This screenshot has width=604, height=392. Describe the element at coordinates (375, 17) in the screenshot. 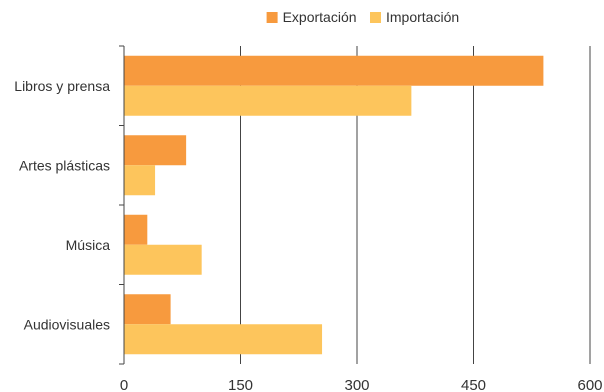

I see `legend-swatch-importacion` at that location.